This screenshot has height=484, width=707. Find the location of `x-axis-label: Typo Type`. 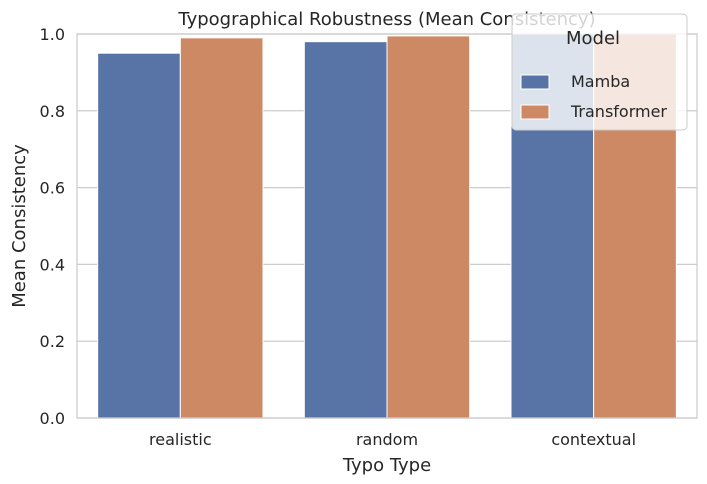

x-axis-label: Typo Type is located at coordinates (386, 465).